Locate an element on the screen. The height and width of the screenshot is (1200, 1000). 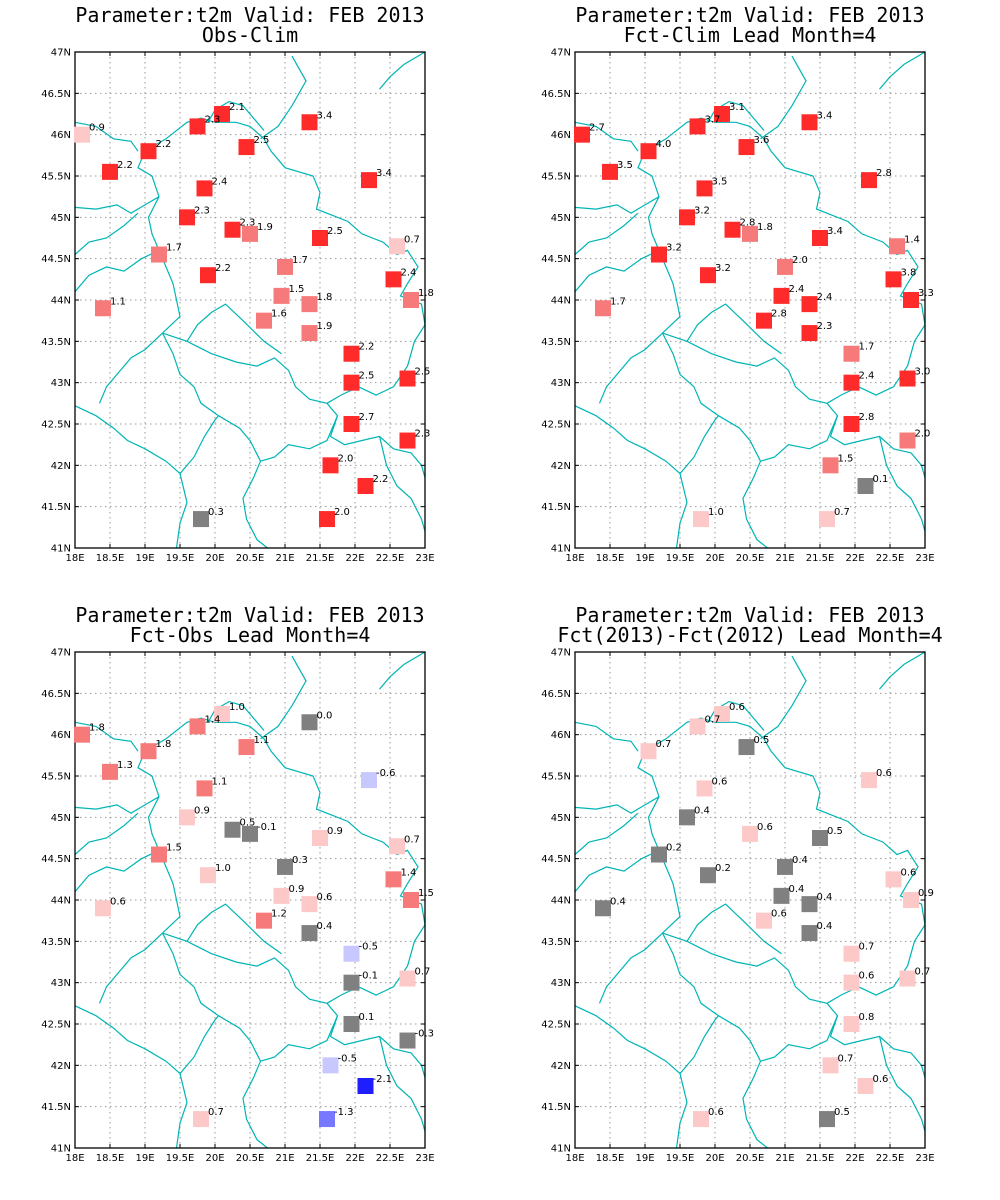
panel-title: Parameter:t2m Valid: FEB 2013 is located at coordinates (749, 15).